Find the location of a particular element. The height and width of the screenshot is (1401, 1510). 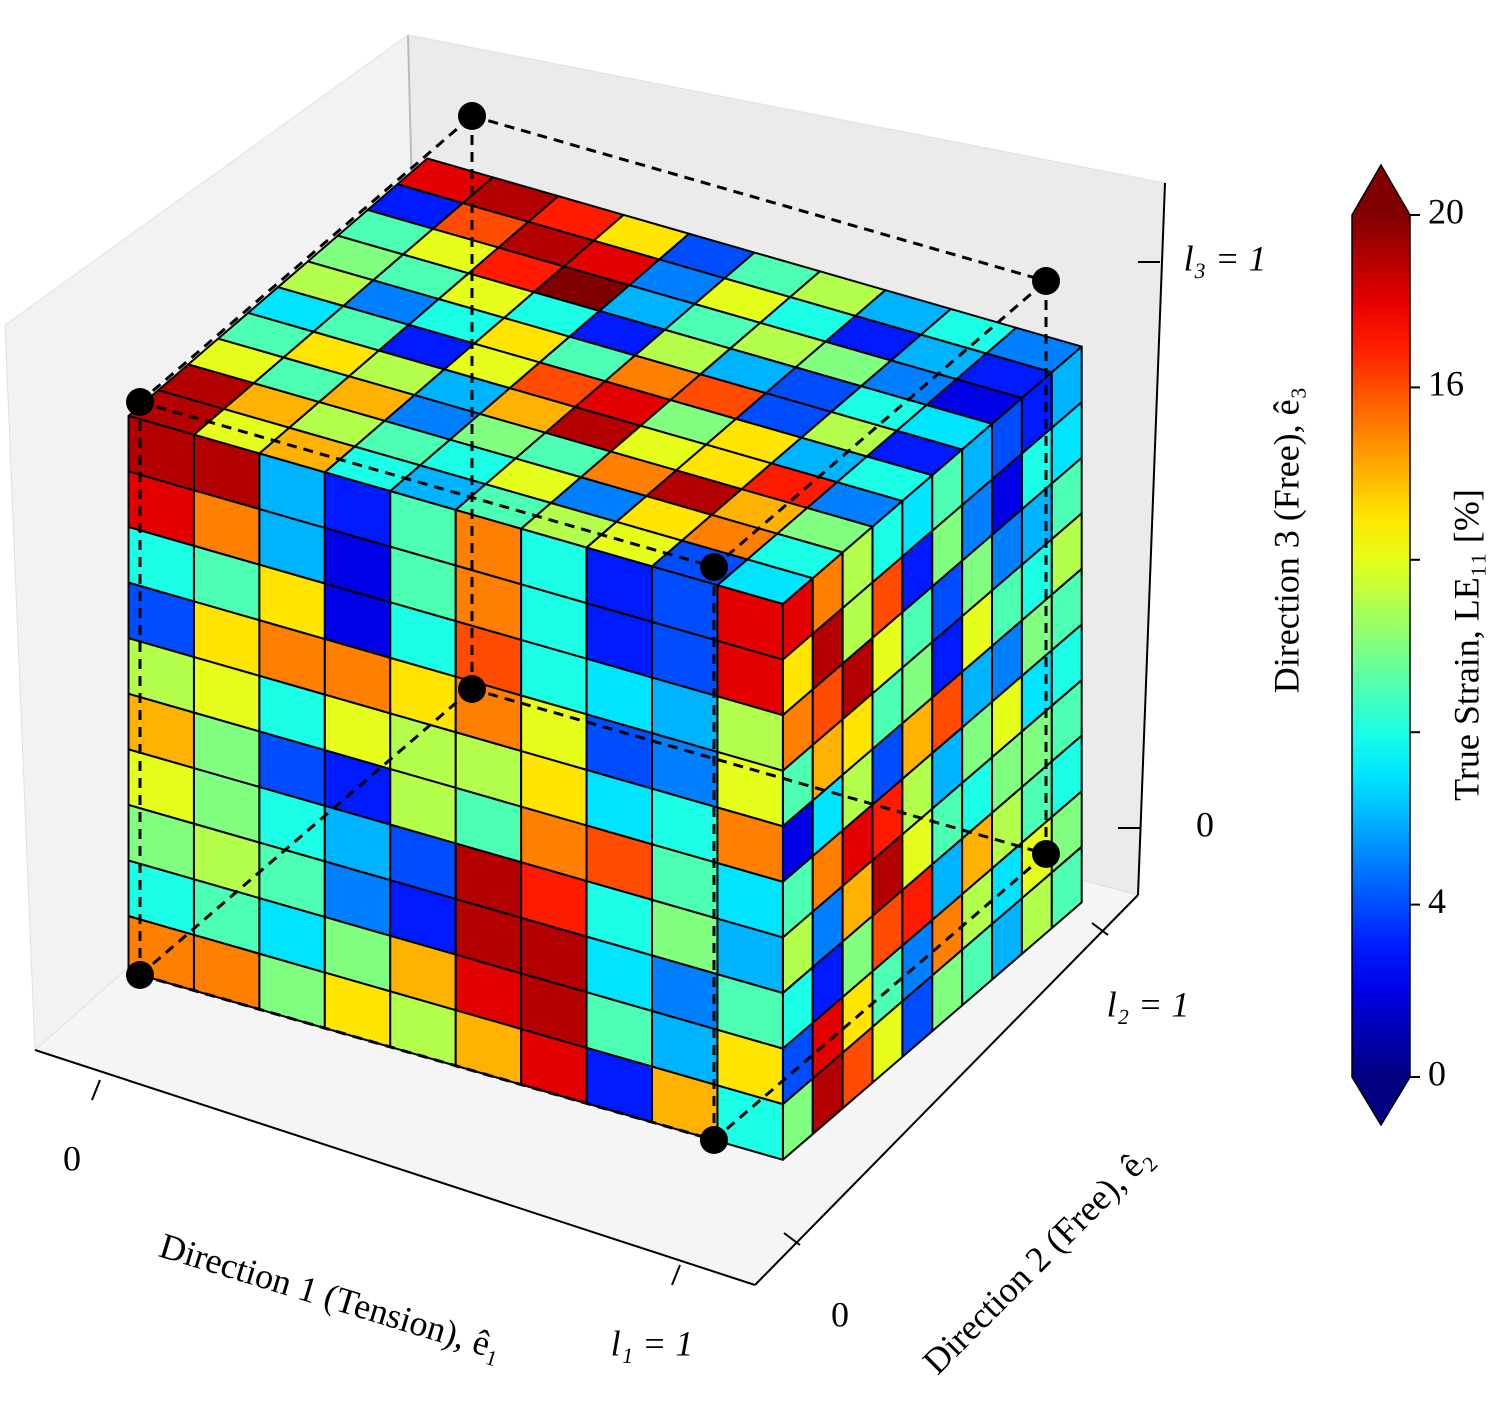

colorbar-extend-bottom is located at coordinates (1381, 1101).